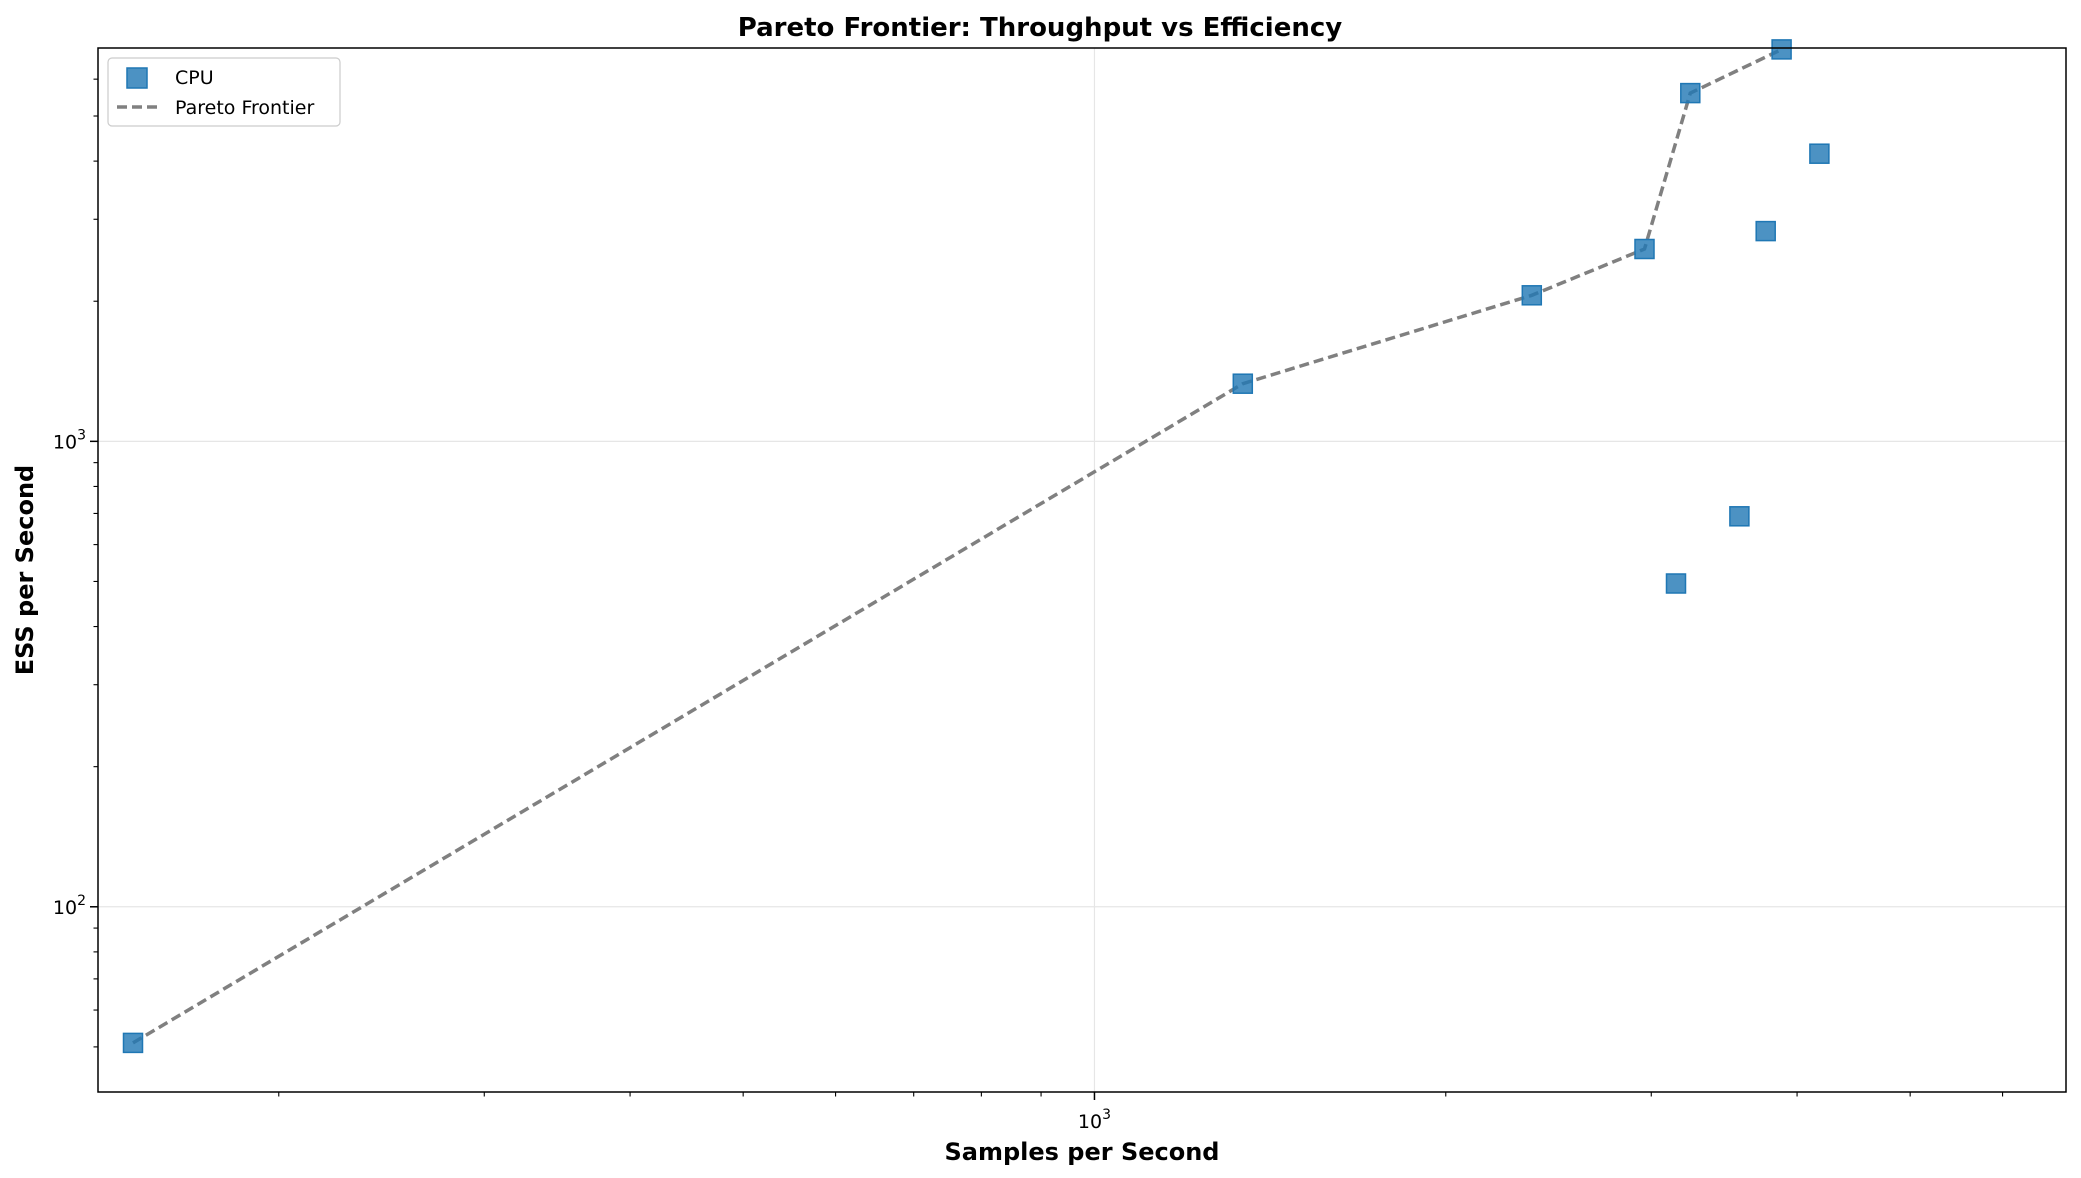 The width and height of the screenshot is (2081, 1178). What do you see at coordinates (244, 108) in the screenshot?
I see `legend-frontier-label: Pareto Frontier` at bounding box center [244, 108].